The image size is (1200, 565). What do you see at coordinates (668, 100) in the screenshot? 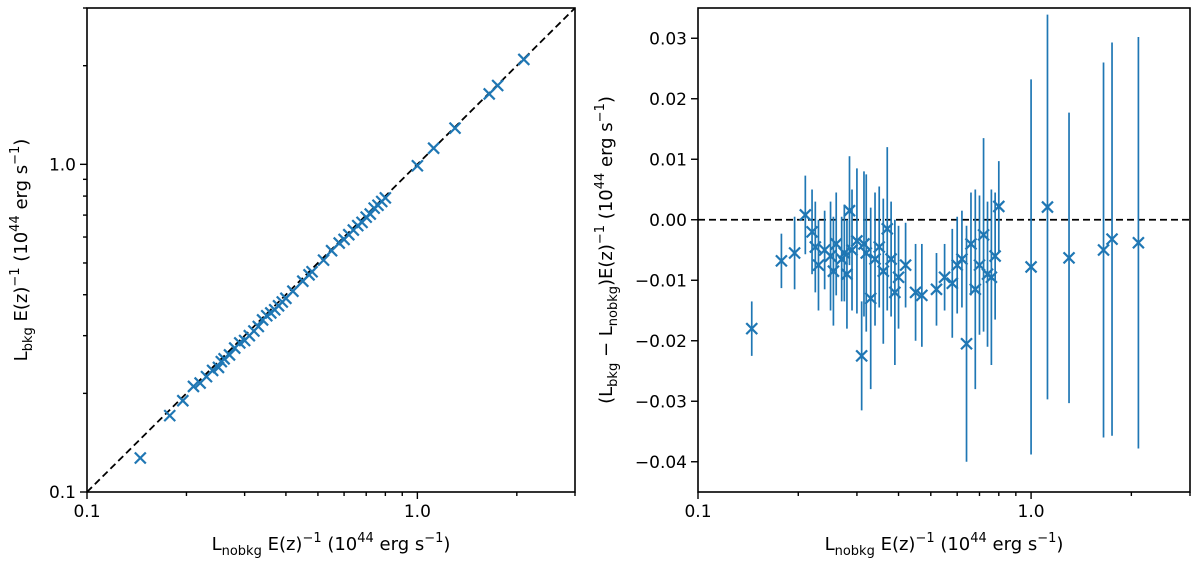
I see `y-tick-label: 0.02` at bounding box center [668, 100].